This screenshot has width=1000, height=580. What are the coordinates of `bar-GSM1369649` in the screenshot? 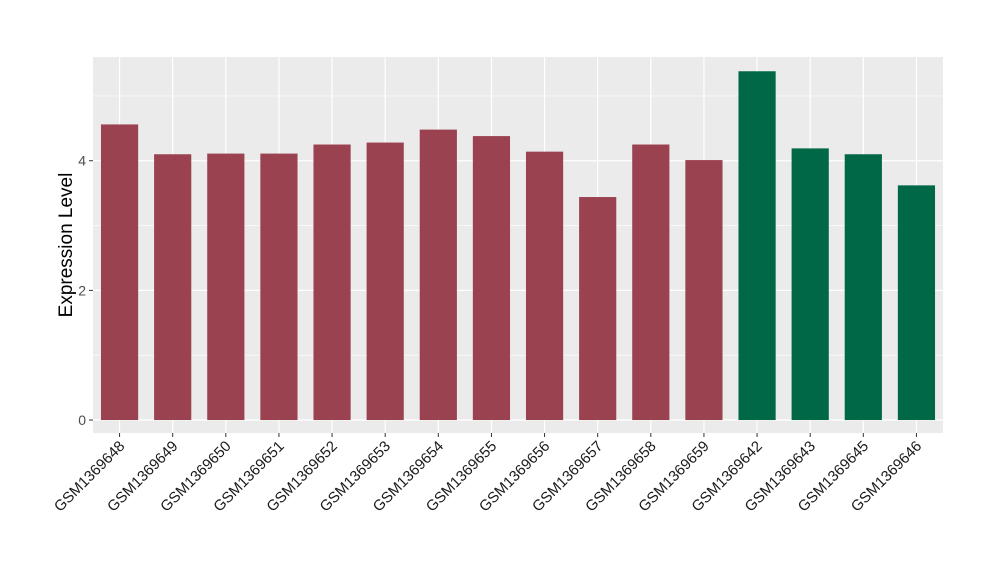 It's located at (173, 287).